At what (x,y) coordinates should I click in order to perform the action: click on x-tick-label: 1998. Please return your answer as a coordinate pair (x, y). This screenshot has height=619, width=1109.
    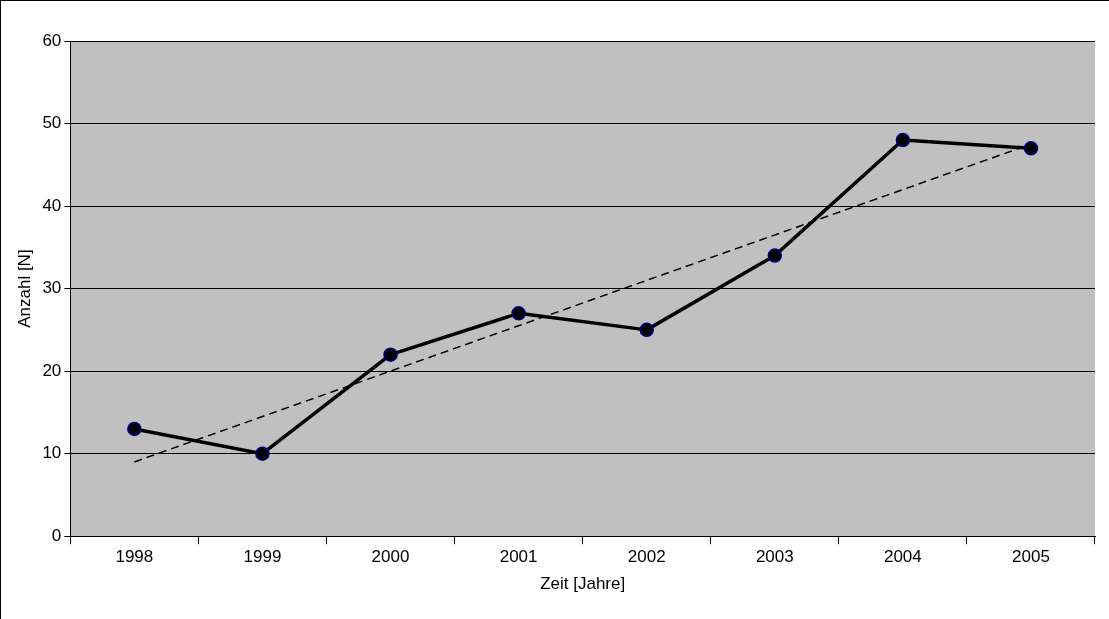
    Looking at the image, I should click on (134, 557).